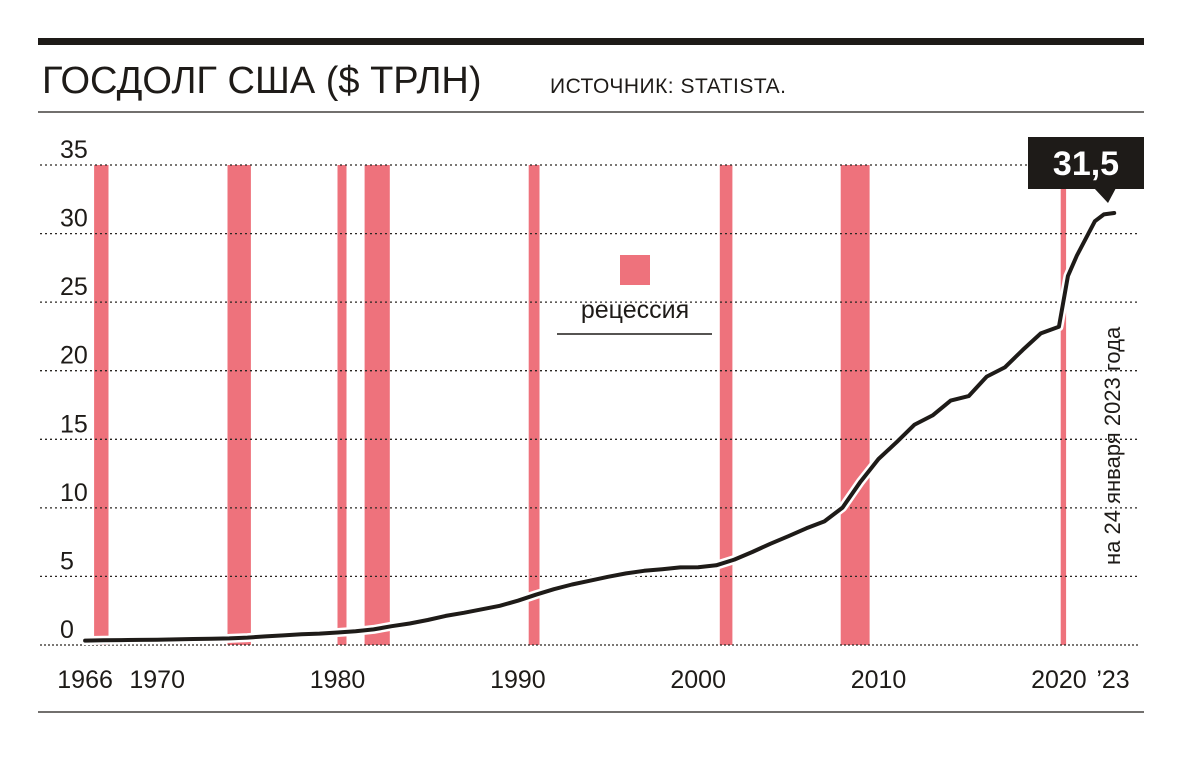 The height and width of the screenshot is (757, 1200). I want to click on value-callout-box, so click(1086, 163).